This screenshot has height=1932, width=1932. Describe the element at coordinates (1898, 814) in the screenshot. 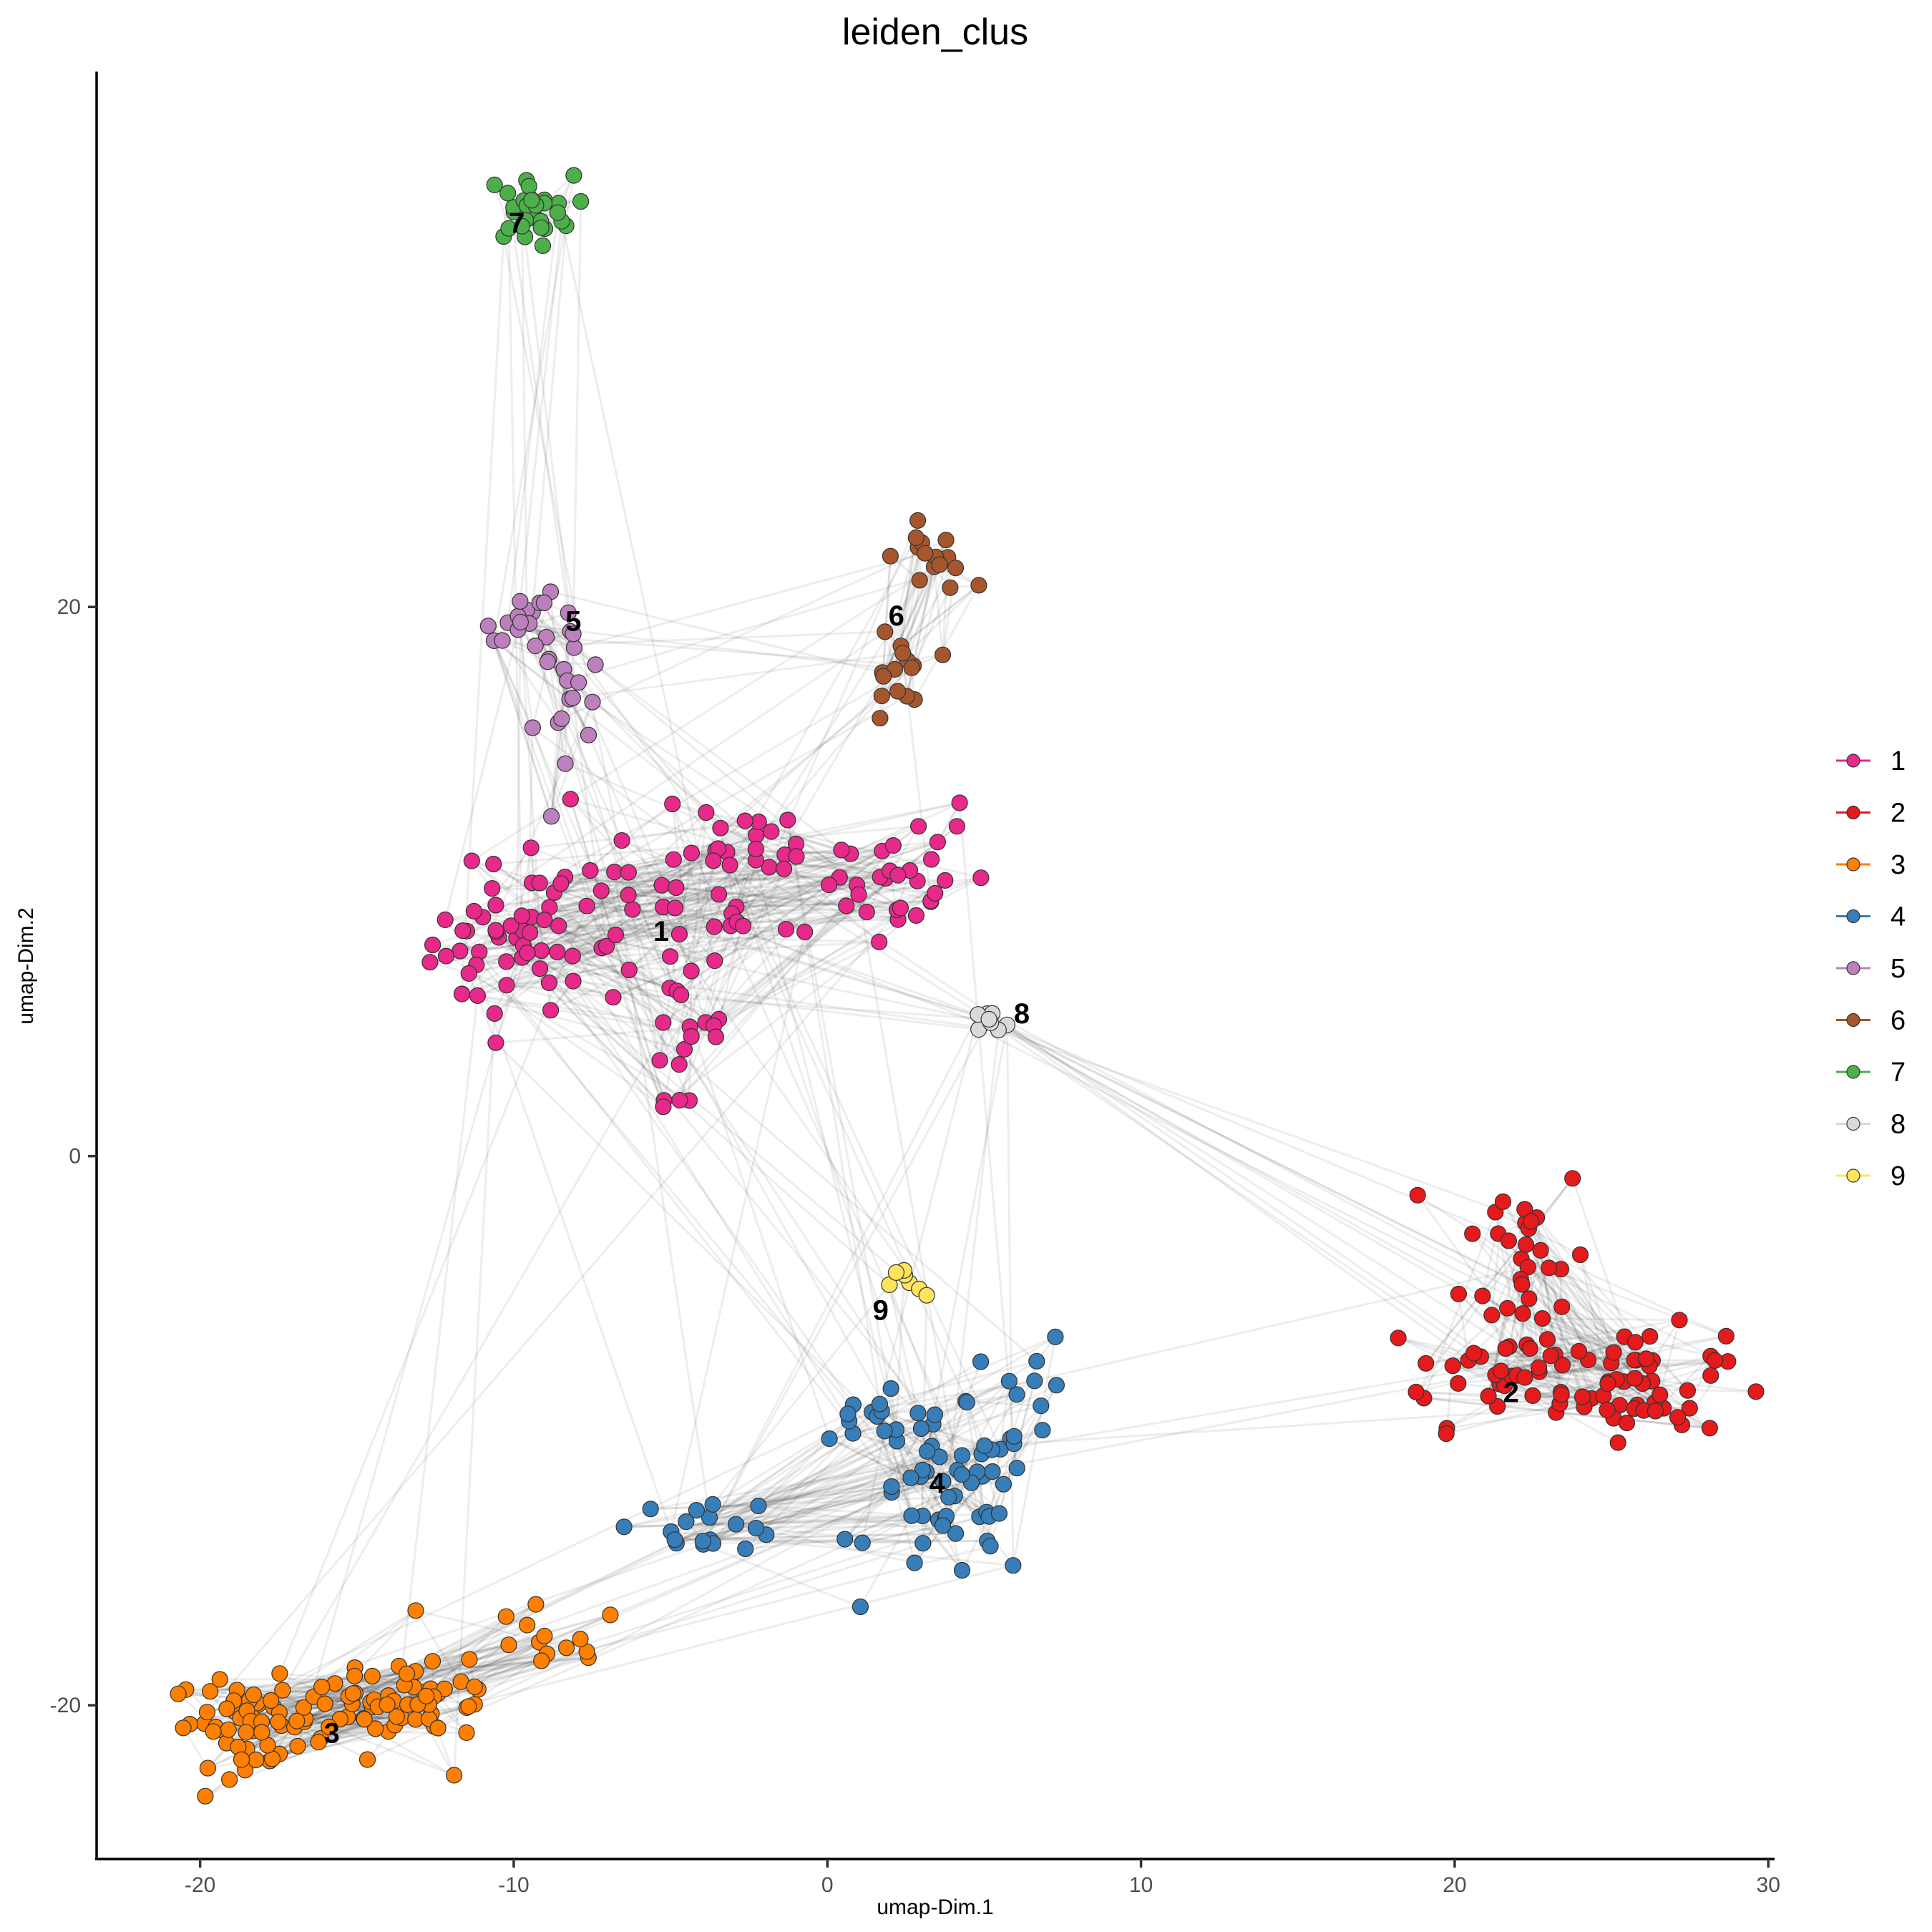

I see `legend-label-2: 2` at that location.